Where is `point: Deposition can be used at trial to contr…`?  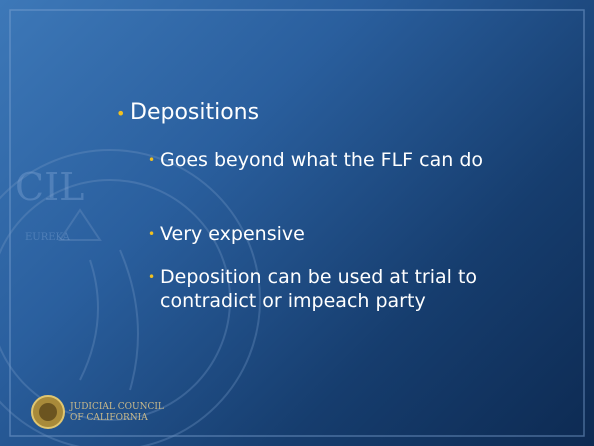
point: Deposition can be used at trial to contr… is located at coordinates (319, 289).